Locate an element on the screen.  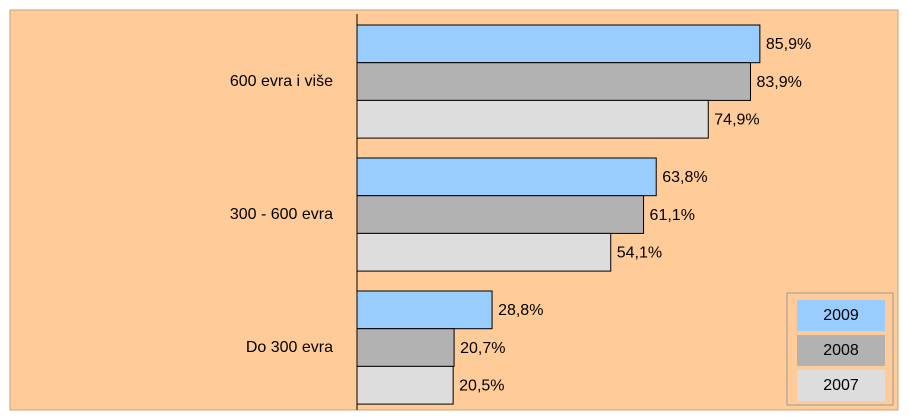
y-tick-label: Do 300 evra is located at coordinates (289, 347).